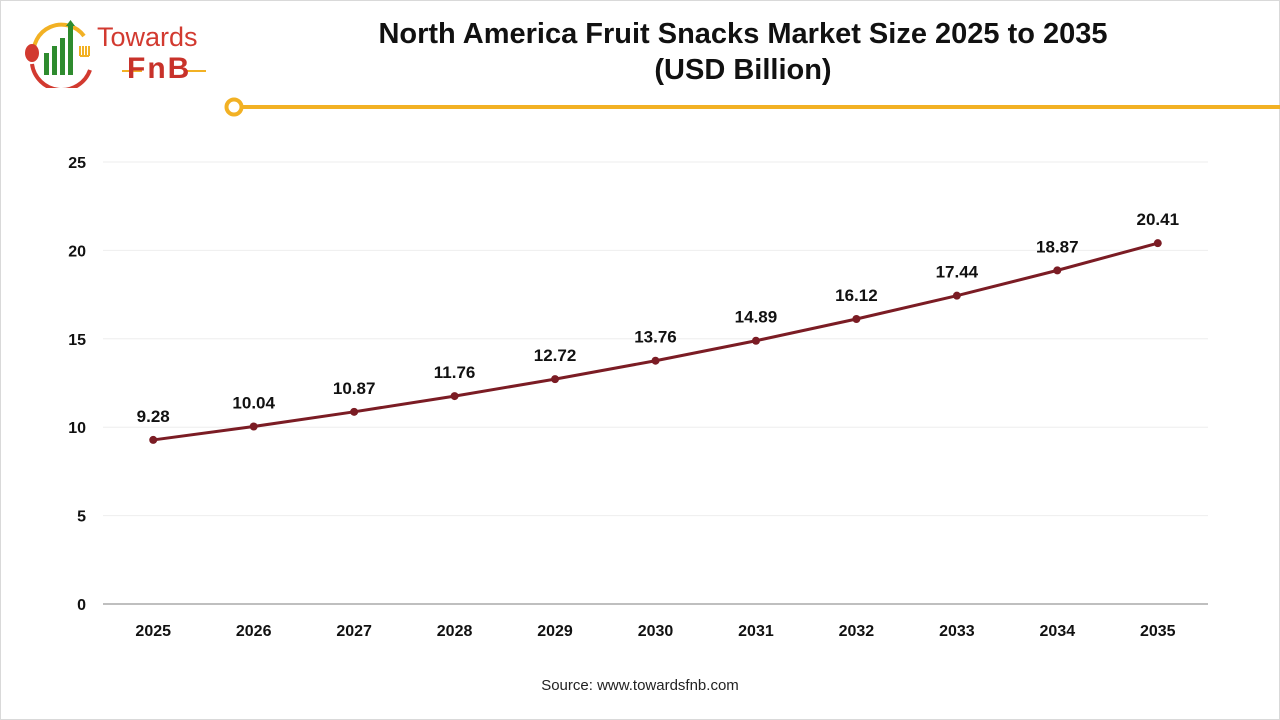 The height and width of the screenshot is (720, 1280). I want to click on y-tick-label: 10, so click(77, 428).